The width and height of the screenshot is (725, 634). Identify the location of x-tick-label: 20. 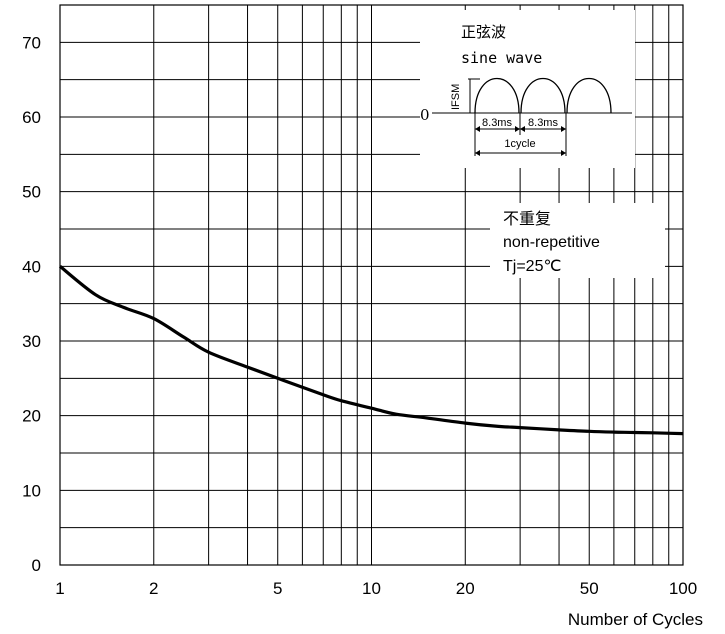
(465, 588).